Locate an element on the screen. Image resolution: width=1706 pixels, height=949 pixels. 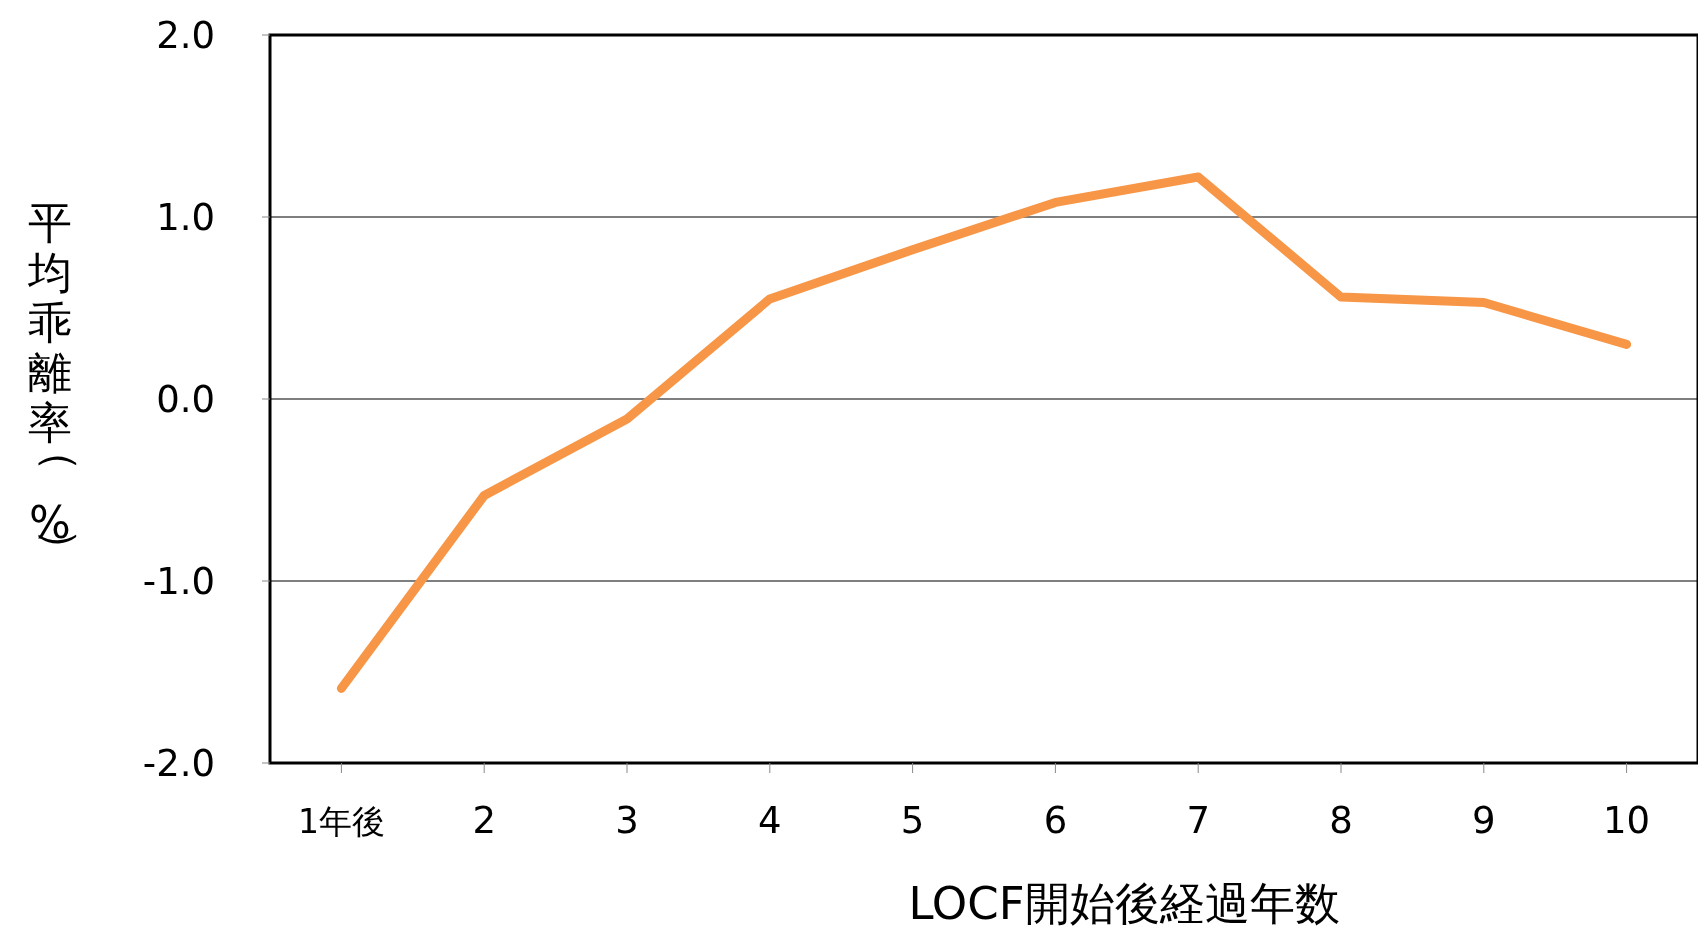
y-tick-label: -2.0 is located at coordinates (178, 763).